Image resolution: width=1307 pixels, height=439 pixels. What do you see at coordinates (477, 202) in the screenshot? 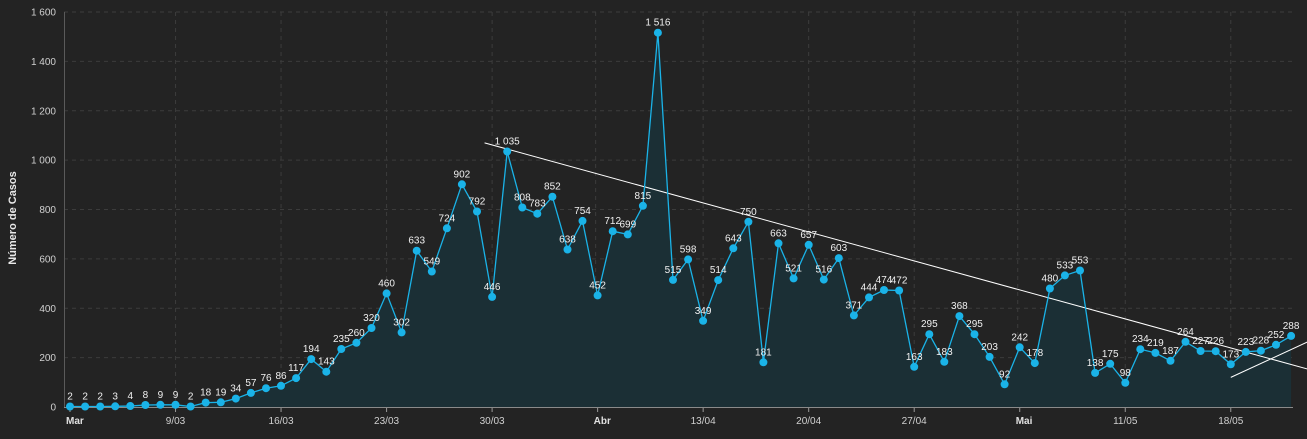
I see `data-label: 792` at bounding box center [477, 202].